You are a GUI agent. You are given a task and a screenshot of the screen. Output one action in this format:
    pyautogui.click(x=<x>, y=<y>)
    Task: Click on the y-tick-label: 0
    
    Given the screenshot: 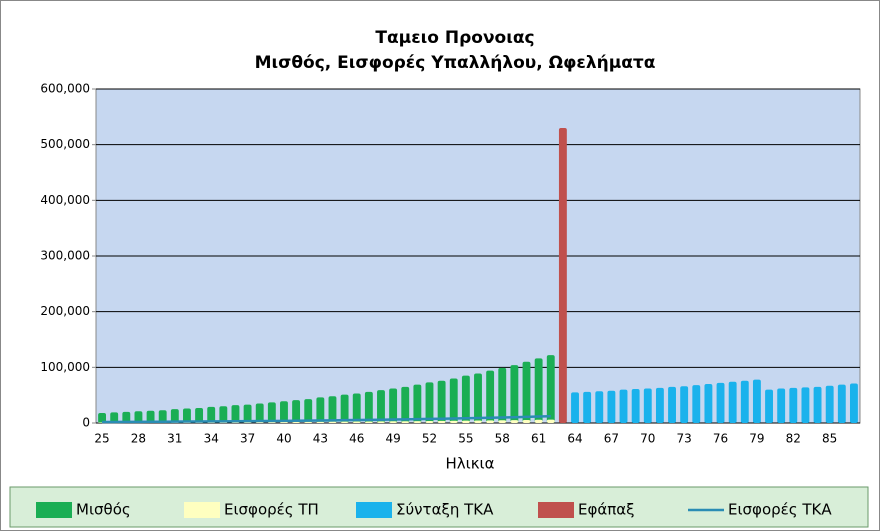 What is the action you would take?
    pyautogui.click(x=86, y=423)
    